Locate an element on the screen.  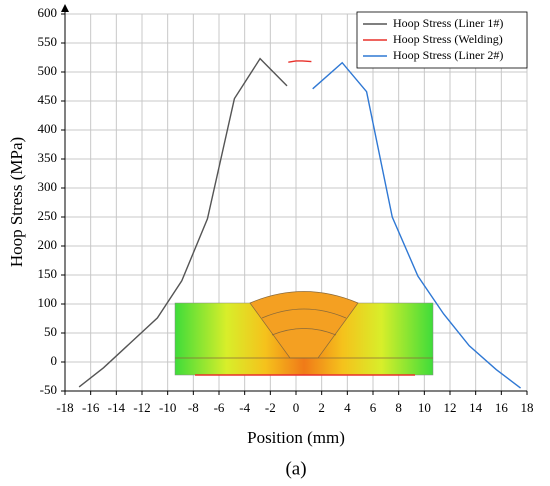
y-tick-label: 500 is located at coordinates (48, 70).